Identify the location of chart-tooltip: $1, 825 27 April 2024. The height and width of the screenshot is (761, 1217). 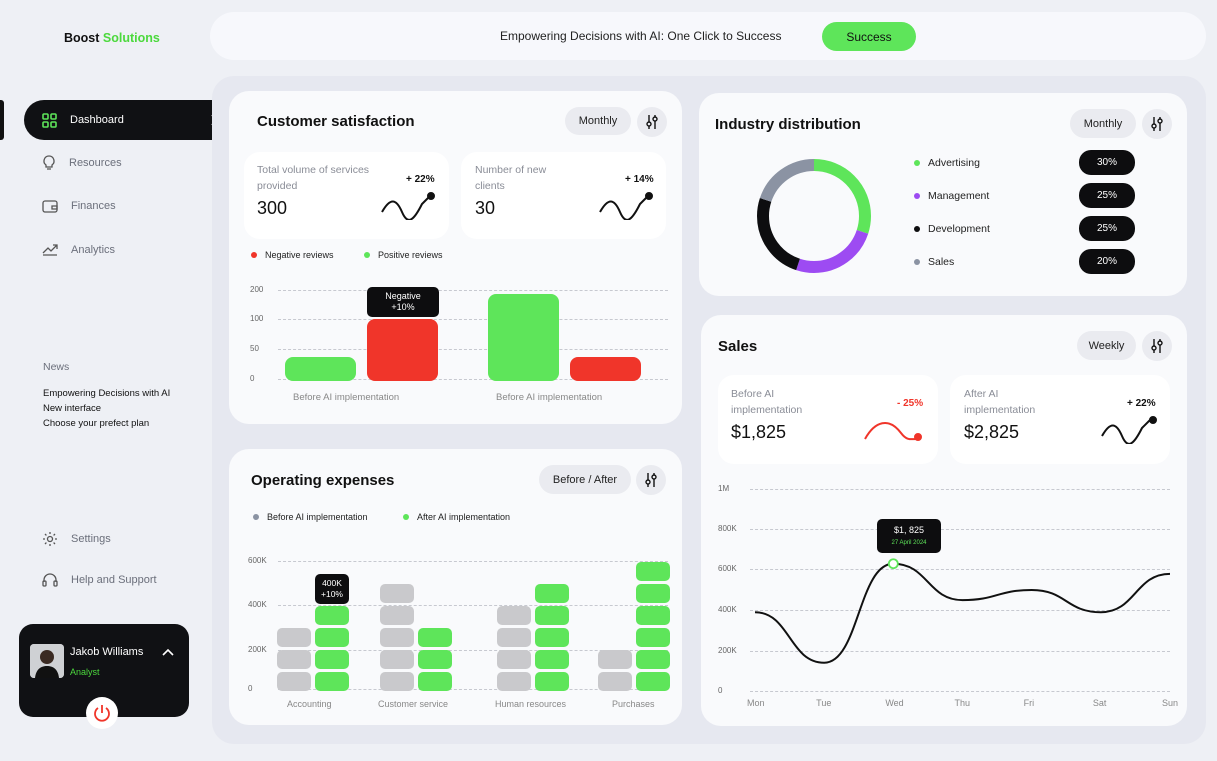
(909, 536).